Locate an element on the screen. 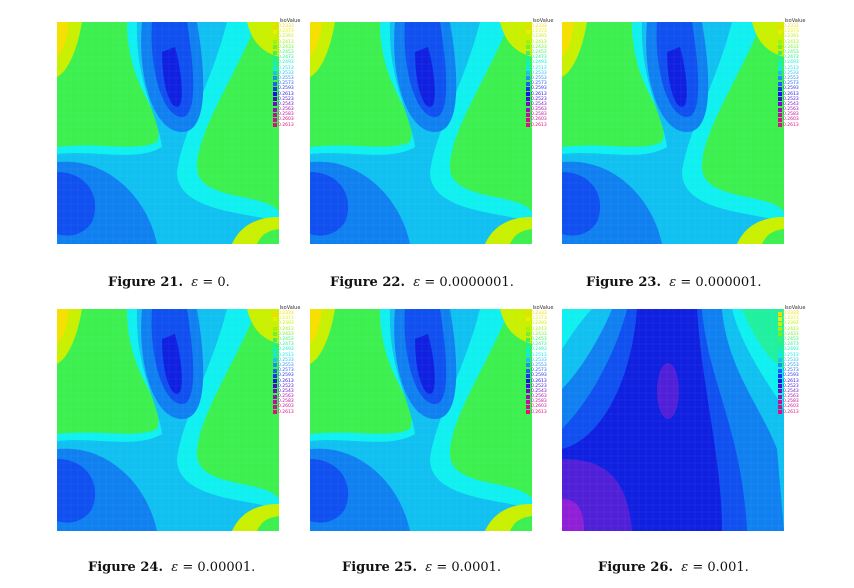 This screenshot has width=854, height=588. legend-entry: 0.2473 is located at coordinates (795, 344).